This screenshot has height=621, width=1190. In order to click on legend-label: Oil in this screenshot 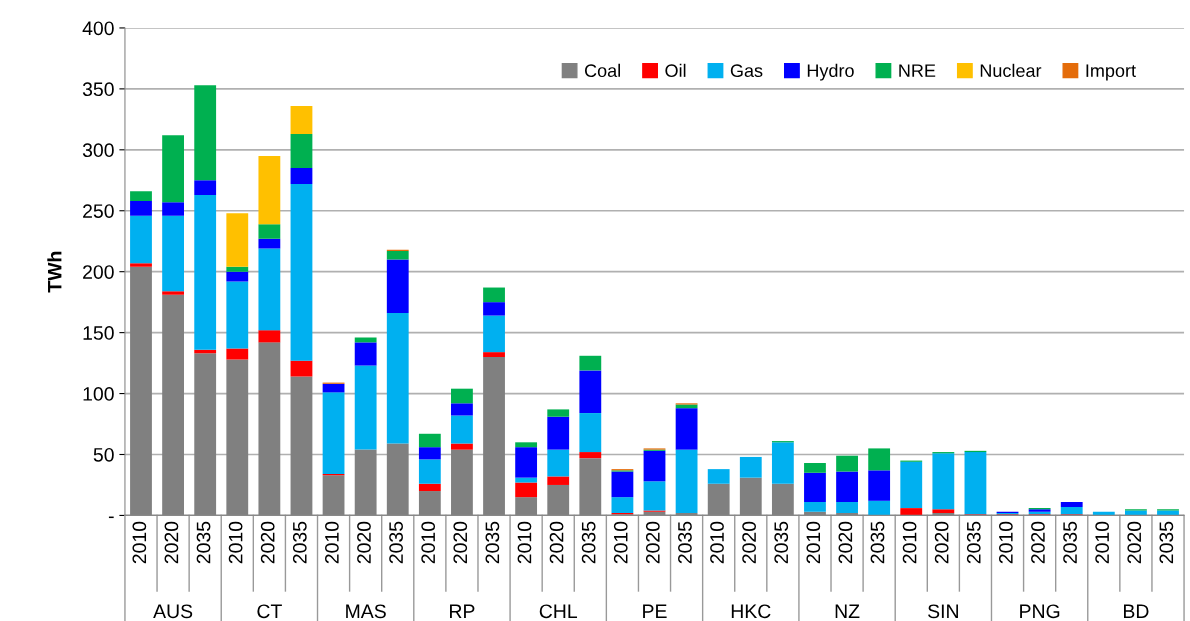, I will do `click(675, 70)`.